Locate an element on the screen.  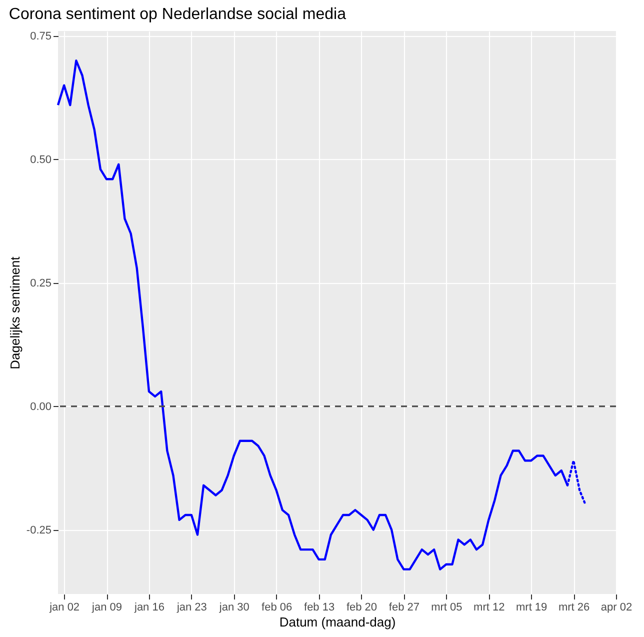
x-tick-label: jan 16 is located at coordinates (148, 608).